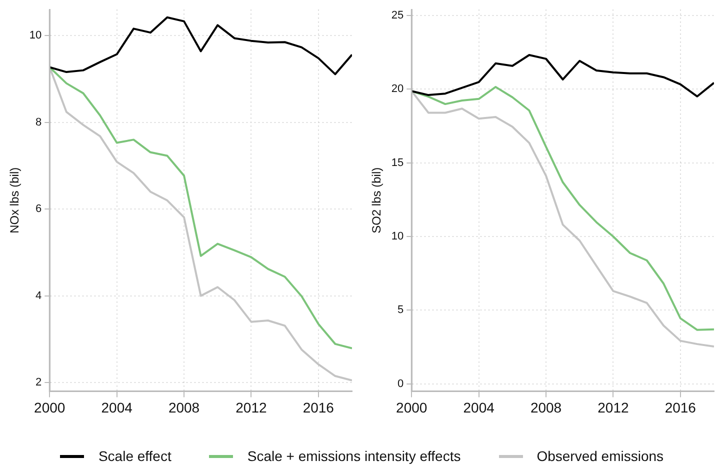  Describe the element at coordinates (39, 296) in the screenshot. I see `y-tick-label: 4` at that location.